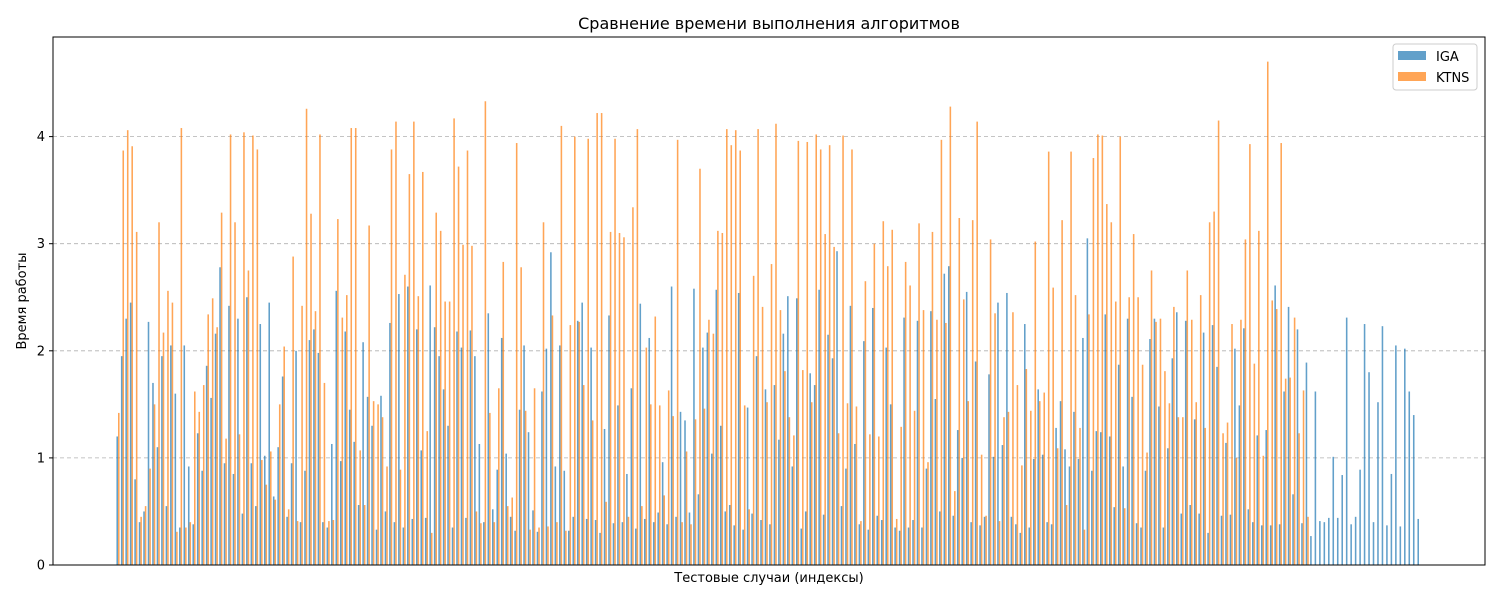  Describe the element at coordinates (41, 244) in the screenshot. I see `y-tick-label: 3` at that location.